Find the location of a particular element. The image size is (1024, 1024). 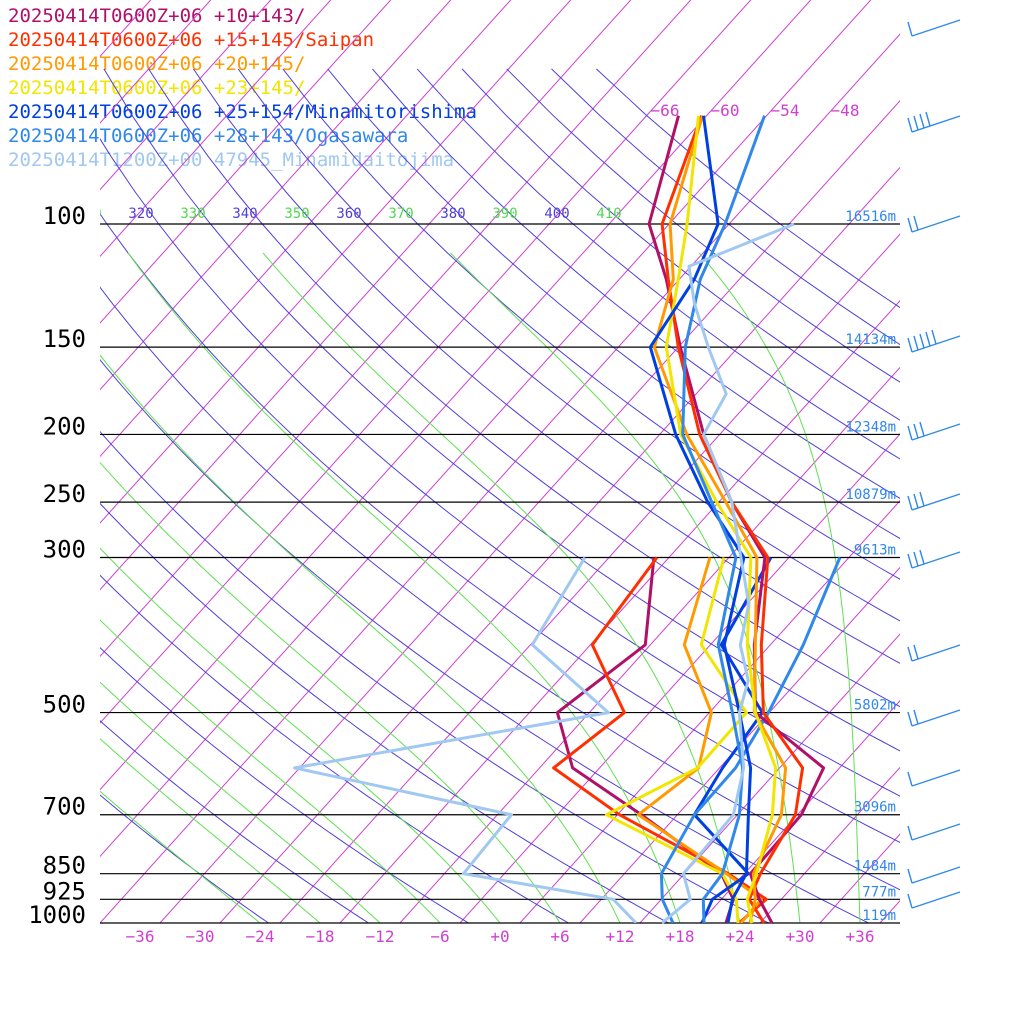

height-label: 12348m is located at coordinates (870, 427).